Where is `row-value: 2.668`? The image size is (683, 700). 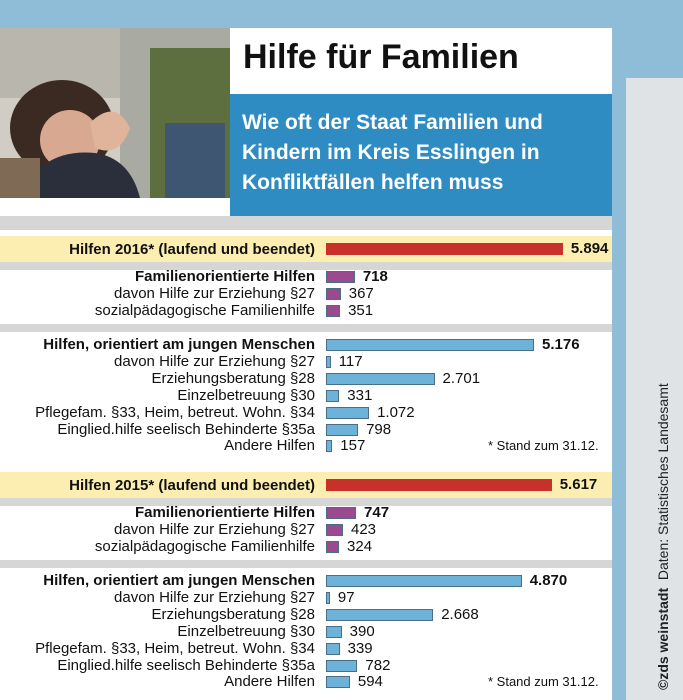
row-value: 2.668 is located at coordinates (460, 614).